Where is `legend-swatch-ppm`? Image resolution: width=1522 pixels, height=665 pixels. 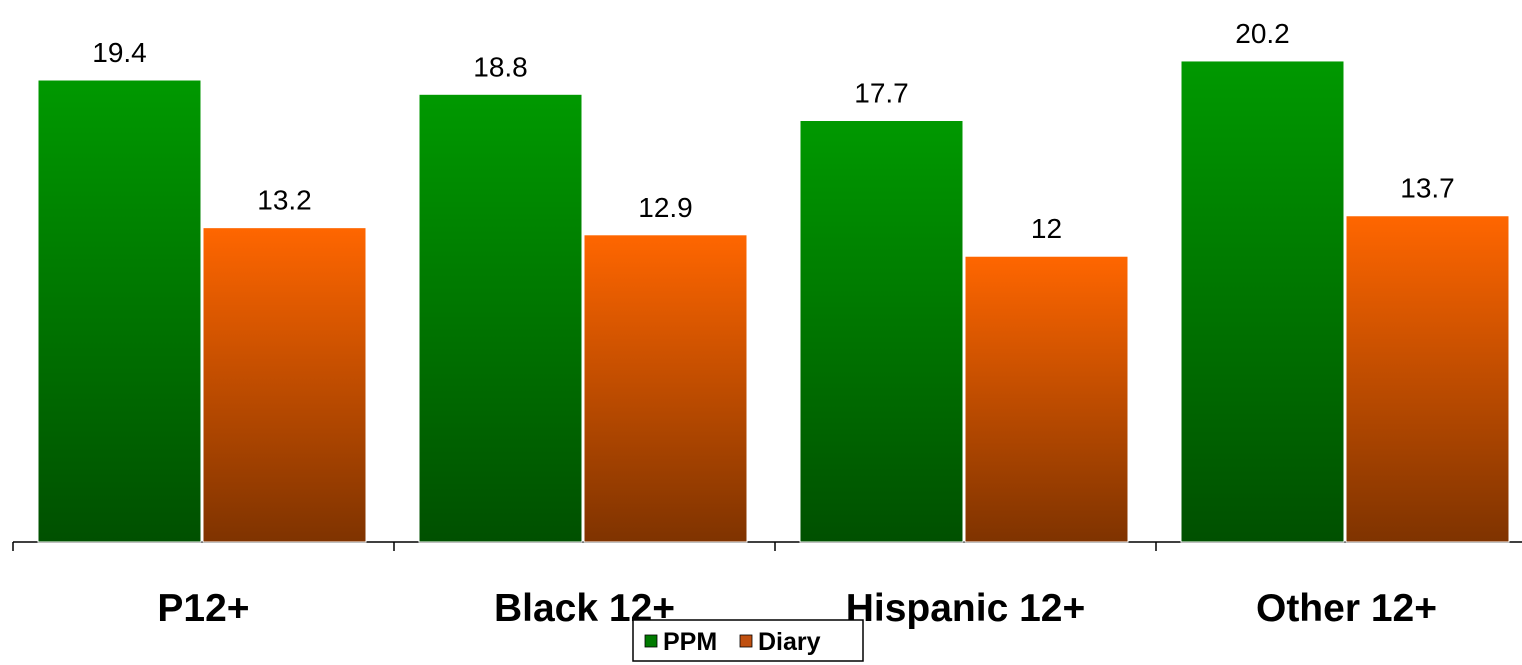 legend-swatch-ppm is located at coordinates (651, 641).